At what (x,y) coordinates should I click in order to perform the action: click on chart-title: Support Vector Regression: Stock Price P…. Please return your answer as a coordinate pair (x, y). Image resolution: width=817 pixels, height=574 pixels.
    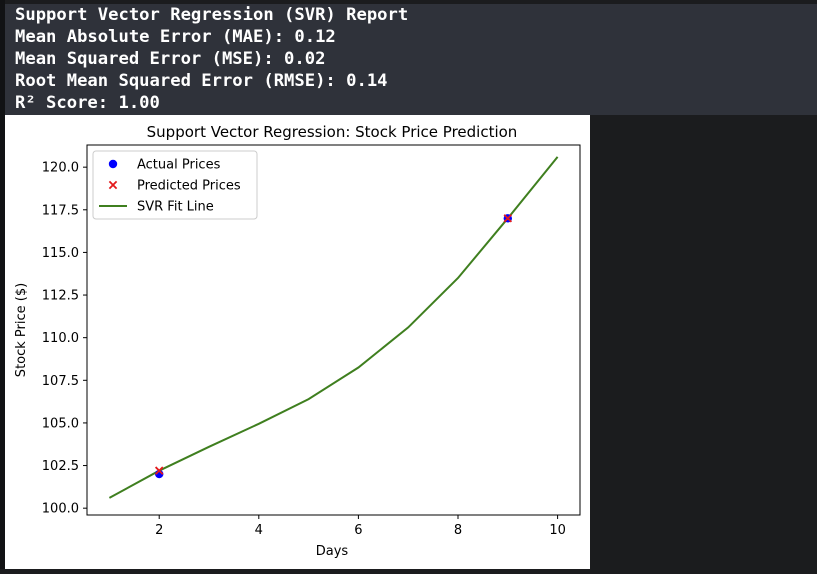
    Looking at the image, I should click on (332, 132).